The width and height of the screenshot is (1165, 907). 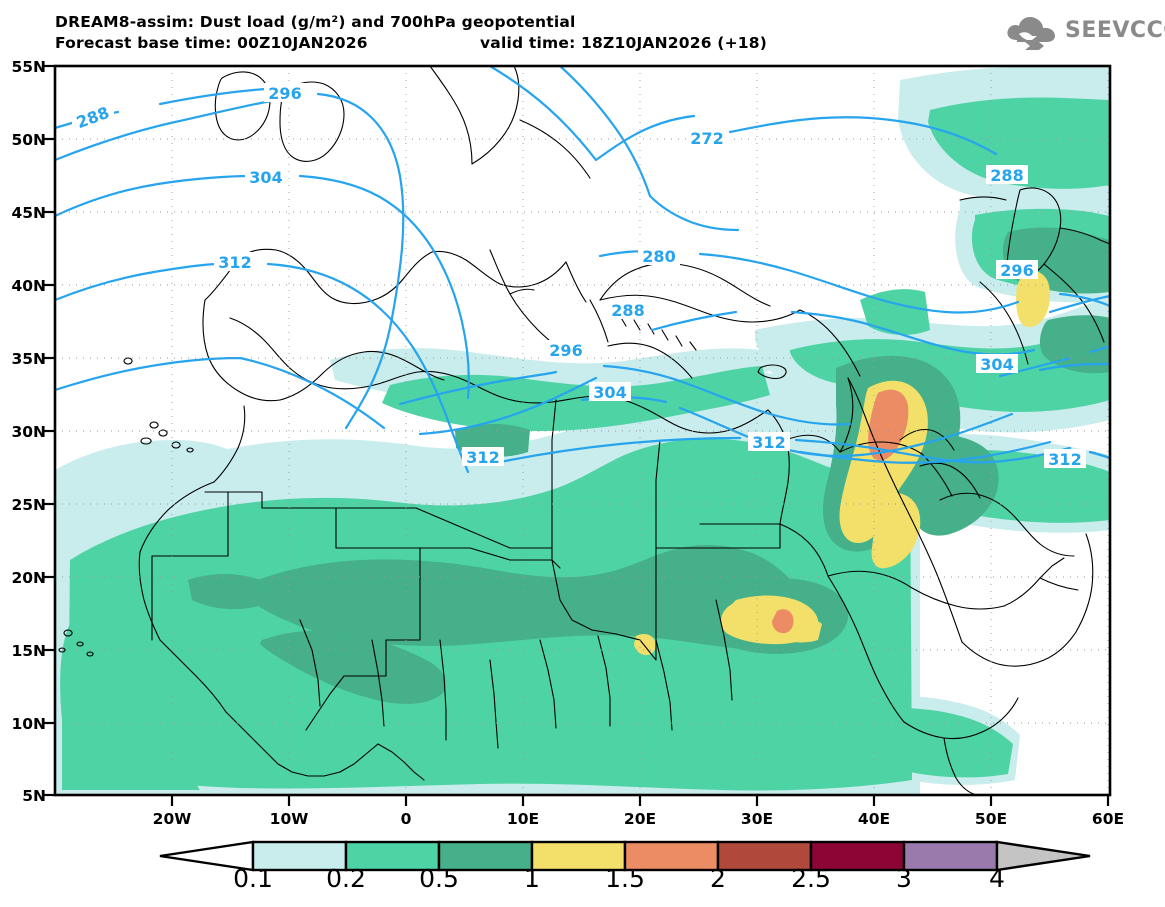 What do you see at coordinates (718, 878) in the screenshot?
I see `colorbar-tick-label: 2` at bounding box center [718, 878].